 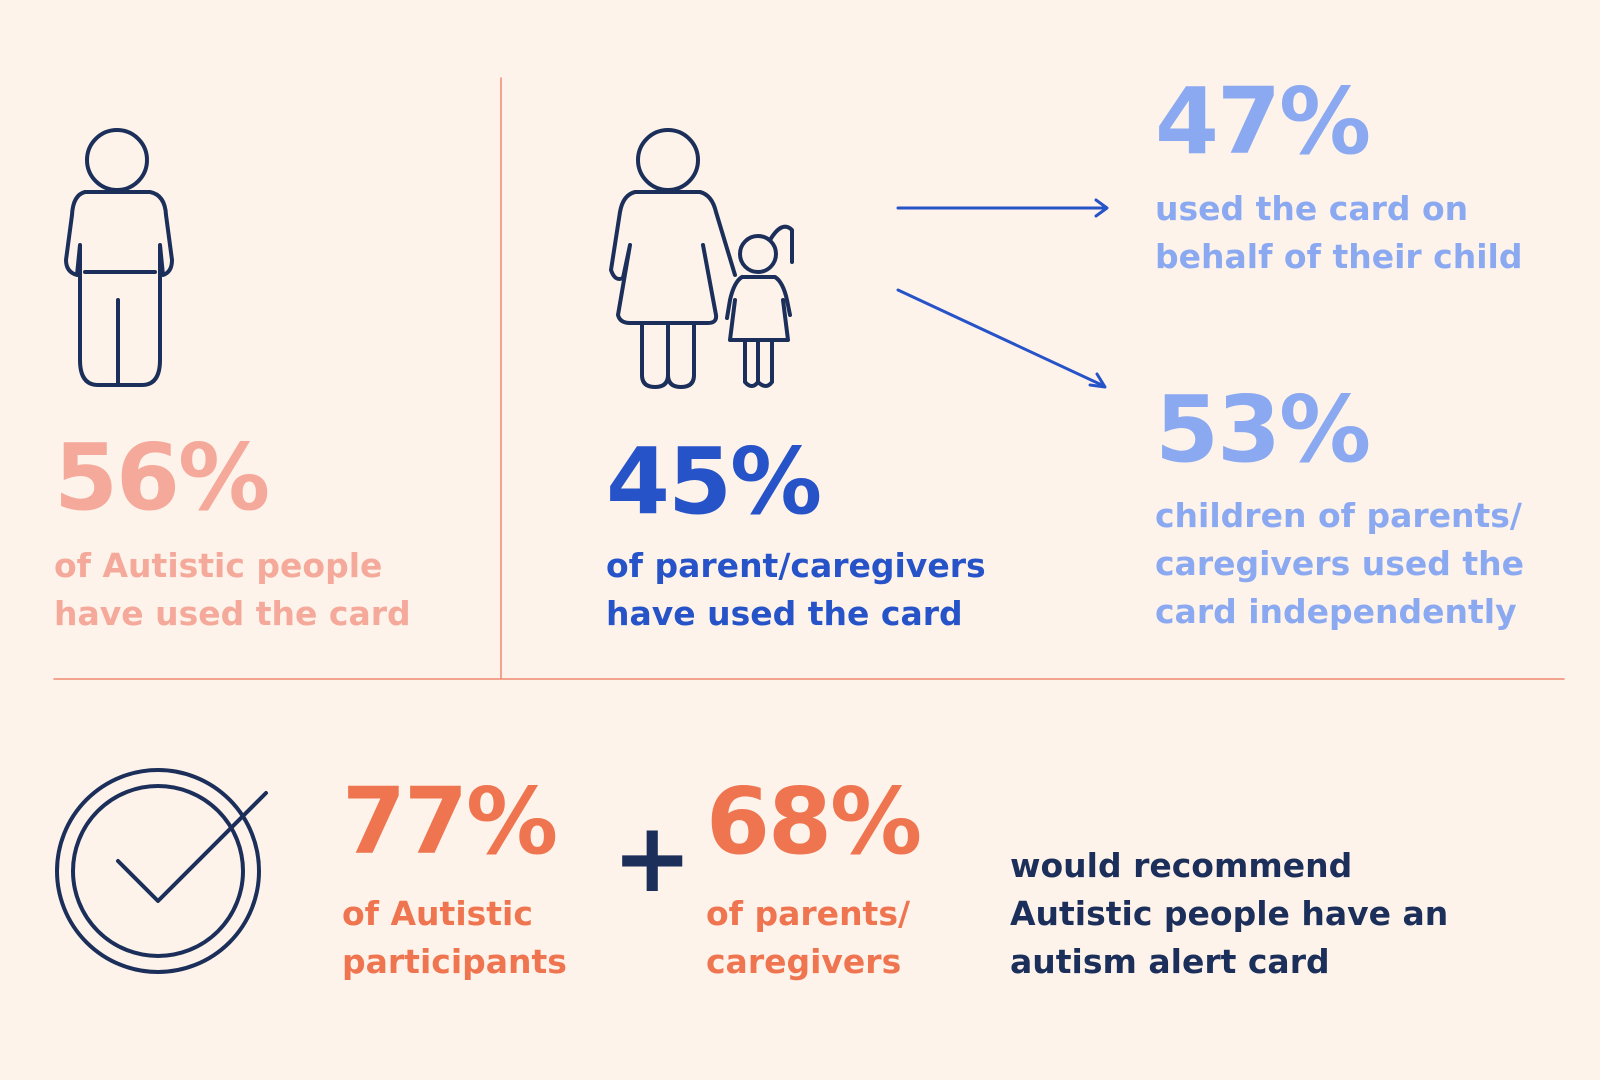 I want to click on label-line: of Autistic people, so click(x=218, y=565).